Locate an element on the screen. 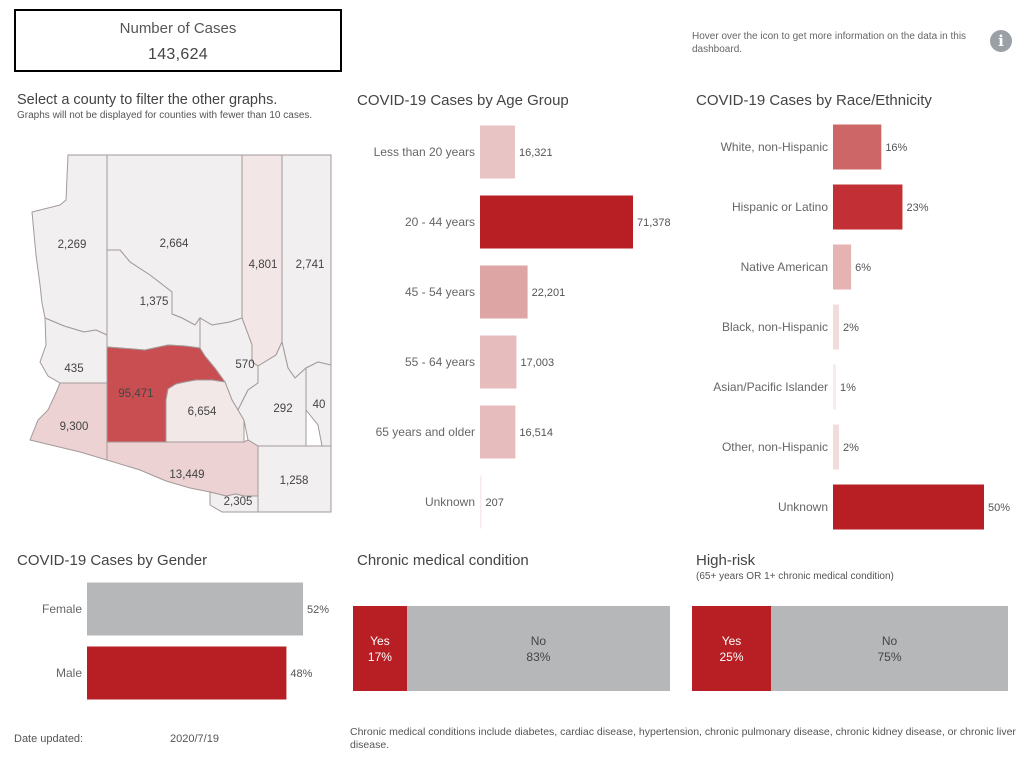  highrisk-segment-yes: Yes 25% is located at coordinates (731, 648).